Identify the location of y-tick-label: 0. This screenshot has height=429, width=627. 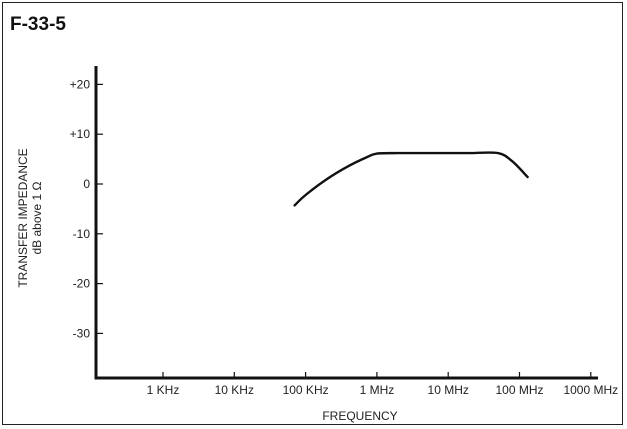
(86, 184).